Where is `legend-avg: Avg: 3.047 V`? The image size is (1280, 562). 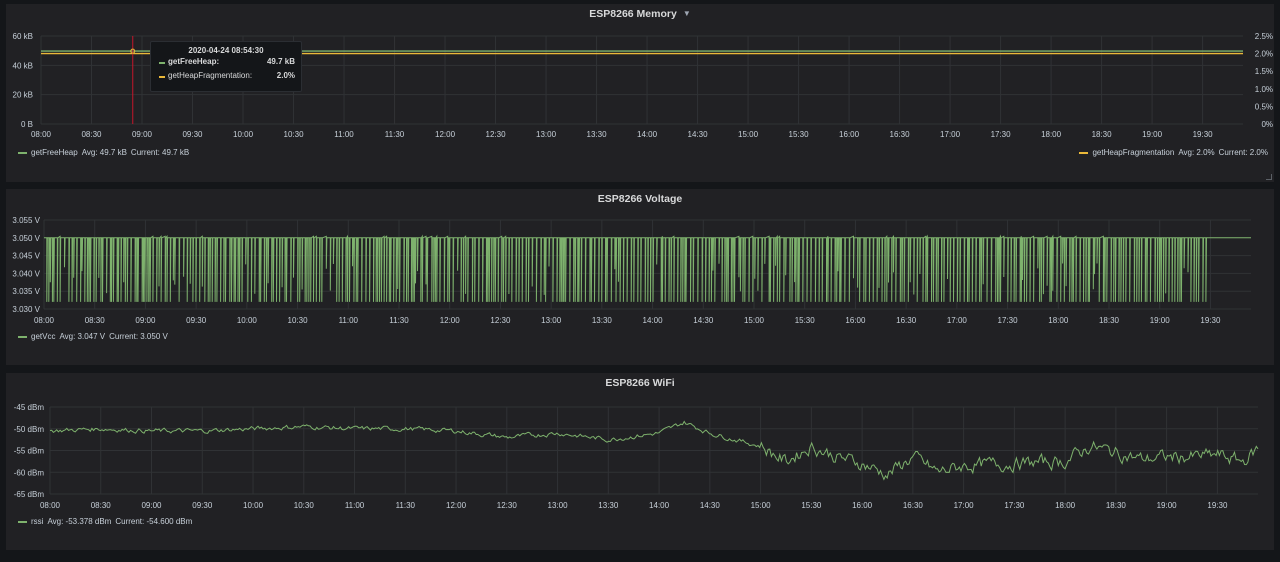
legend-avg: Avg: 3.047 V is located at coordinates (82, 336).